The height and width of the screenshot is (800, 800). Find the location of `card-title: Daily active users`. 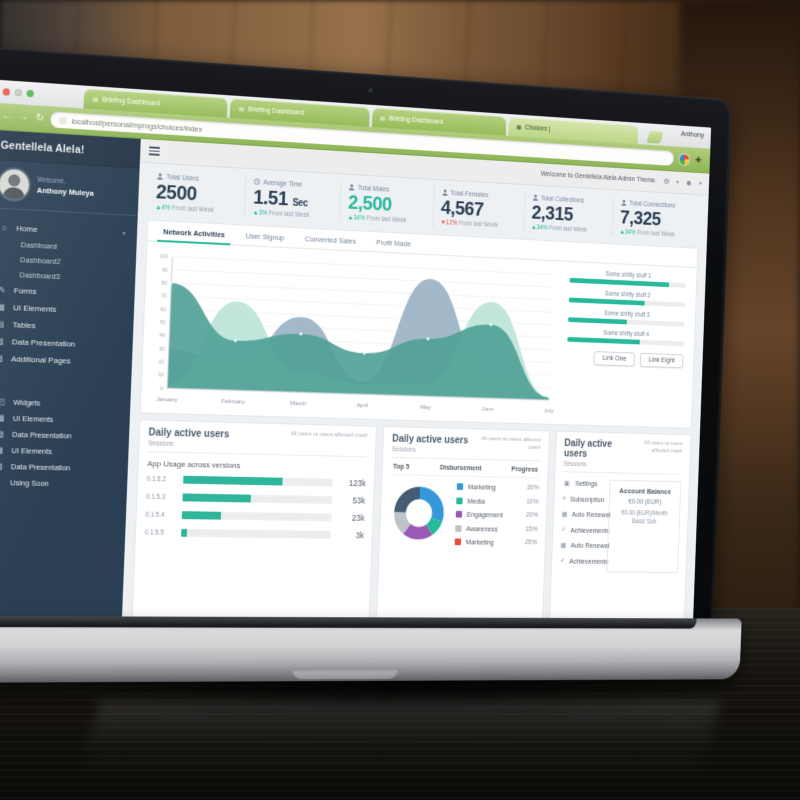

card-title: Daily active users is located at coordinates (430, 440).